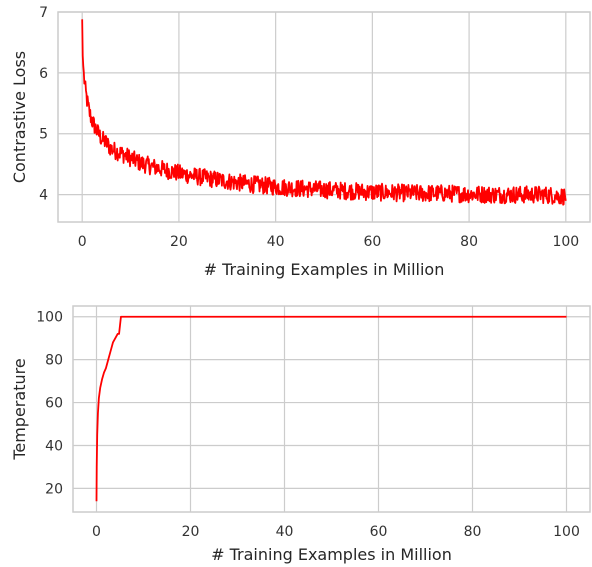  Describe the element at coordinates (324, 269) in the screenshot. I see `loss-x-axis-label: # Training Examples in Million` at that location.